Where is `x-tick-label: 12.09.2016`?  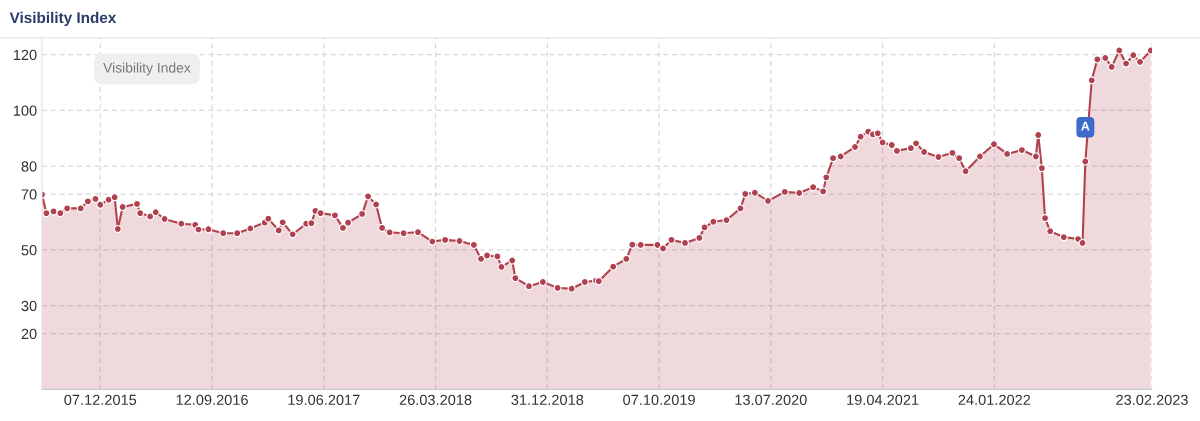 x-tick-label: 12.09.2016 is located at coordinates (212, 399).